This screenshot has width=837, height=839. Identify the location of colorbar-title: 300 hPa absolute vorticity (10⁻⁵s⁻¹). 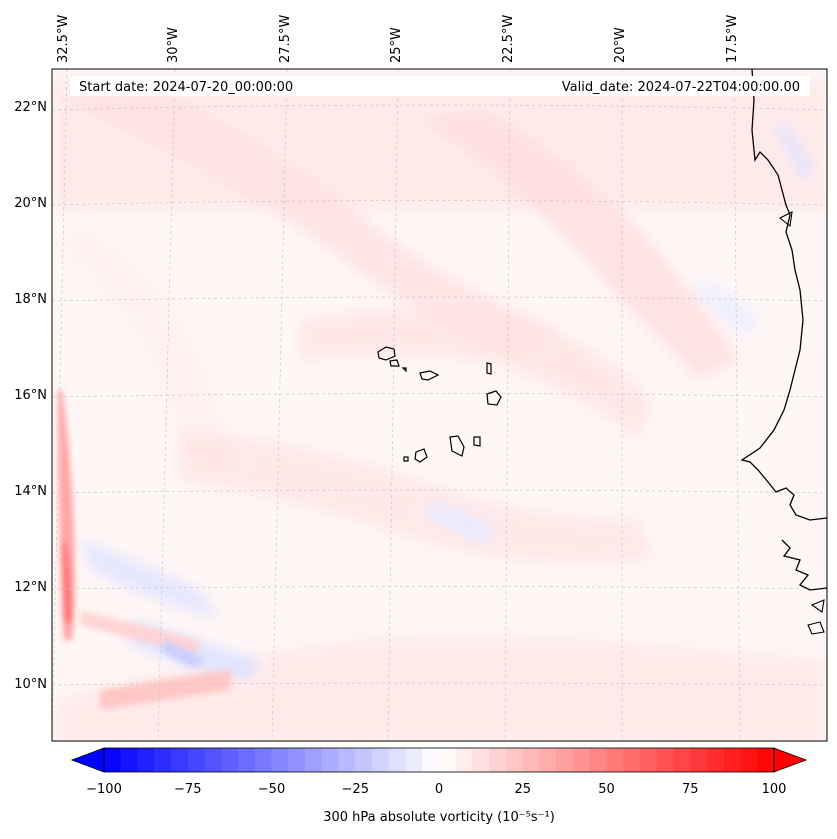
(439, 817).